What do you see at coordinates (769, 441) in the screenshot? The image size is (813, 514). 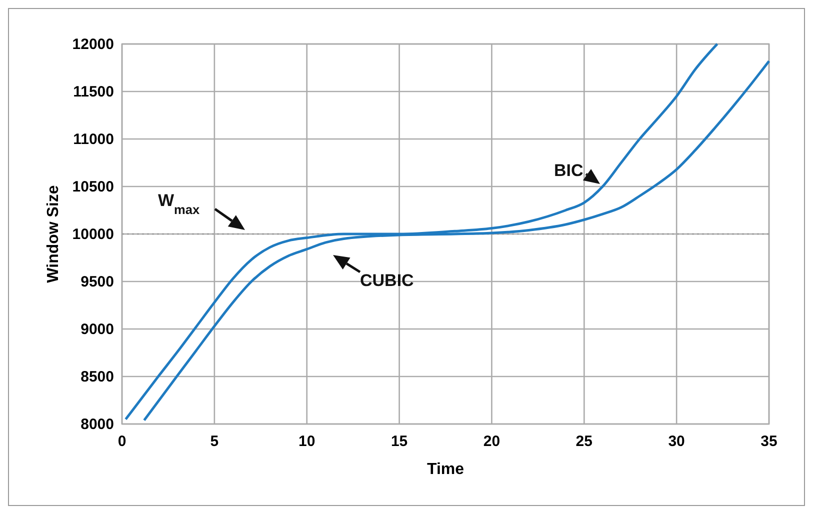 I see `x-tick-label: 35` at bounding box center [769, 441].